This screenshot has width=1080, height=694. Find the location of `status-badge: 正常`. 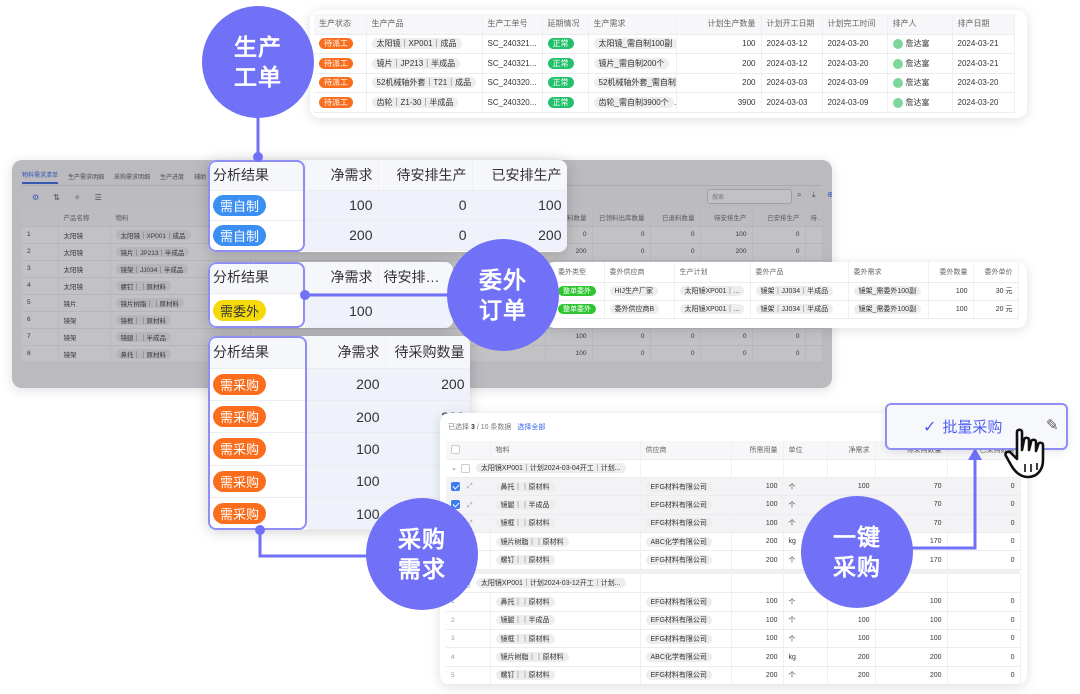

status-badge: 正常 is located at coordinates (560, 83).